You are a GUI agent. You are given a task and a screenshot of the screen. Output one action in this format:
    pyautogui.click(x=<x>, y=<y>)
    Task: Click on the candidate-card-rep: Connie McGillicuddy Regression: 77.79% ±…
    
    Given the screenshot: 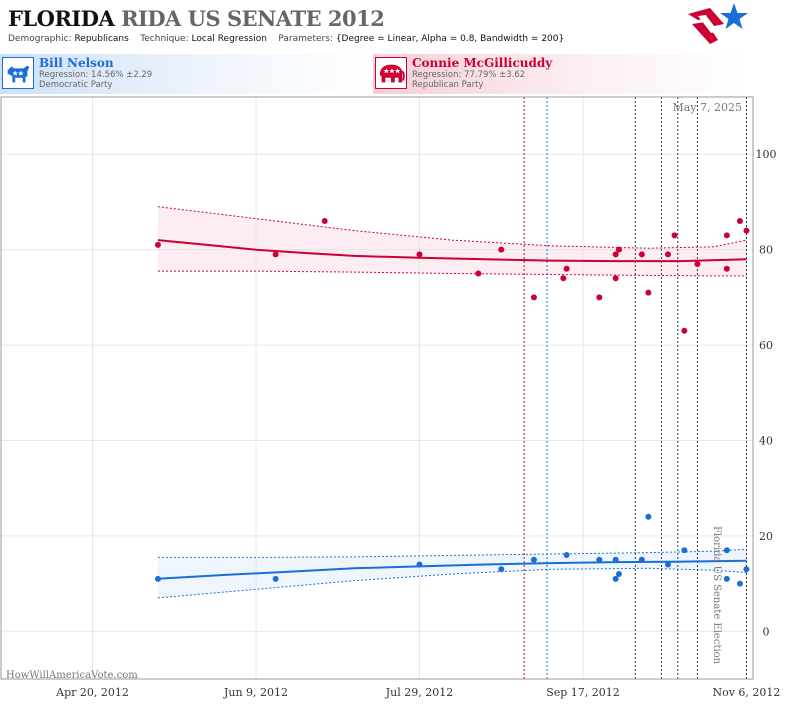 What is the action you would take?
    pyautogui.click(x=559, y=74)
    